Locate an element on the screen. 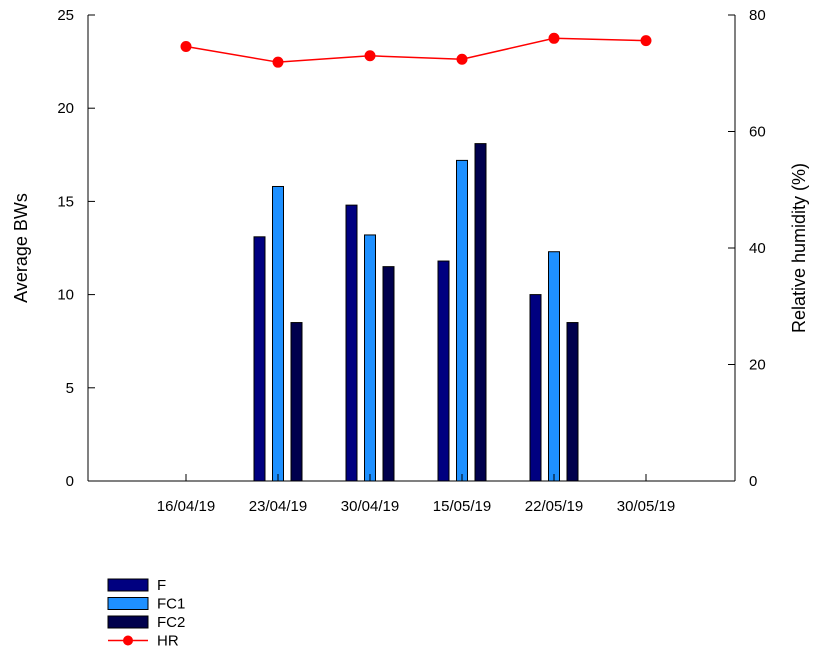 The image size is (818, 670). legend-label-fc1: FC1 is located at coordinates (171, 604).